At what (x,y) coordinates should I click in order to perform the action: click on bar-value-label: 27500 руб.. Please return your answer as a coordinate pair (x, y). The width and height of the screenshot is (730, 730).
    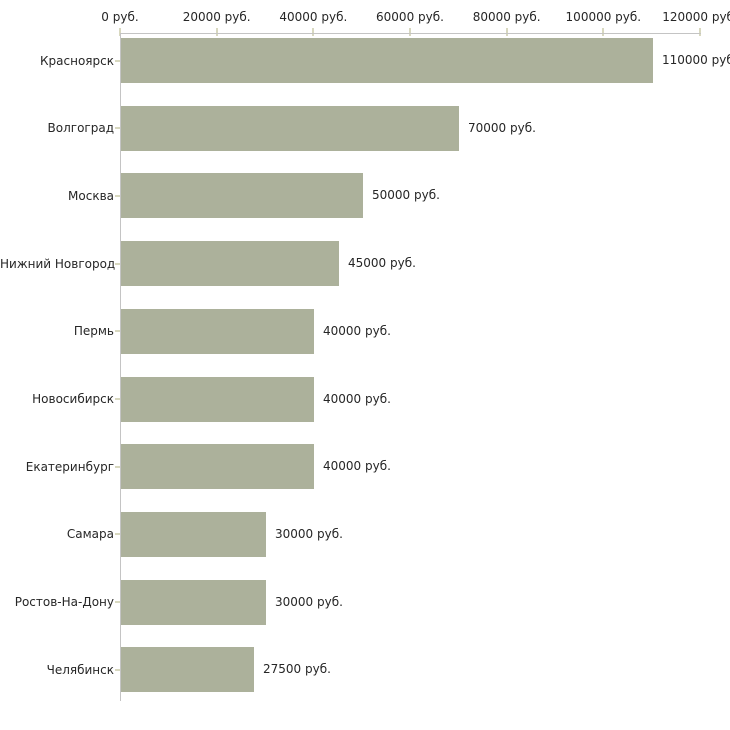
    Looking at the image, I should click on (297, 669).